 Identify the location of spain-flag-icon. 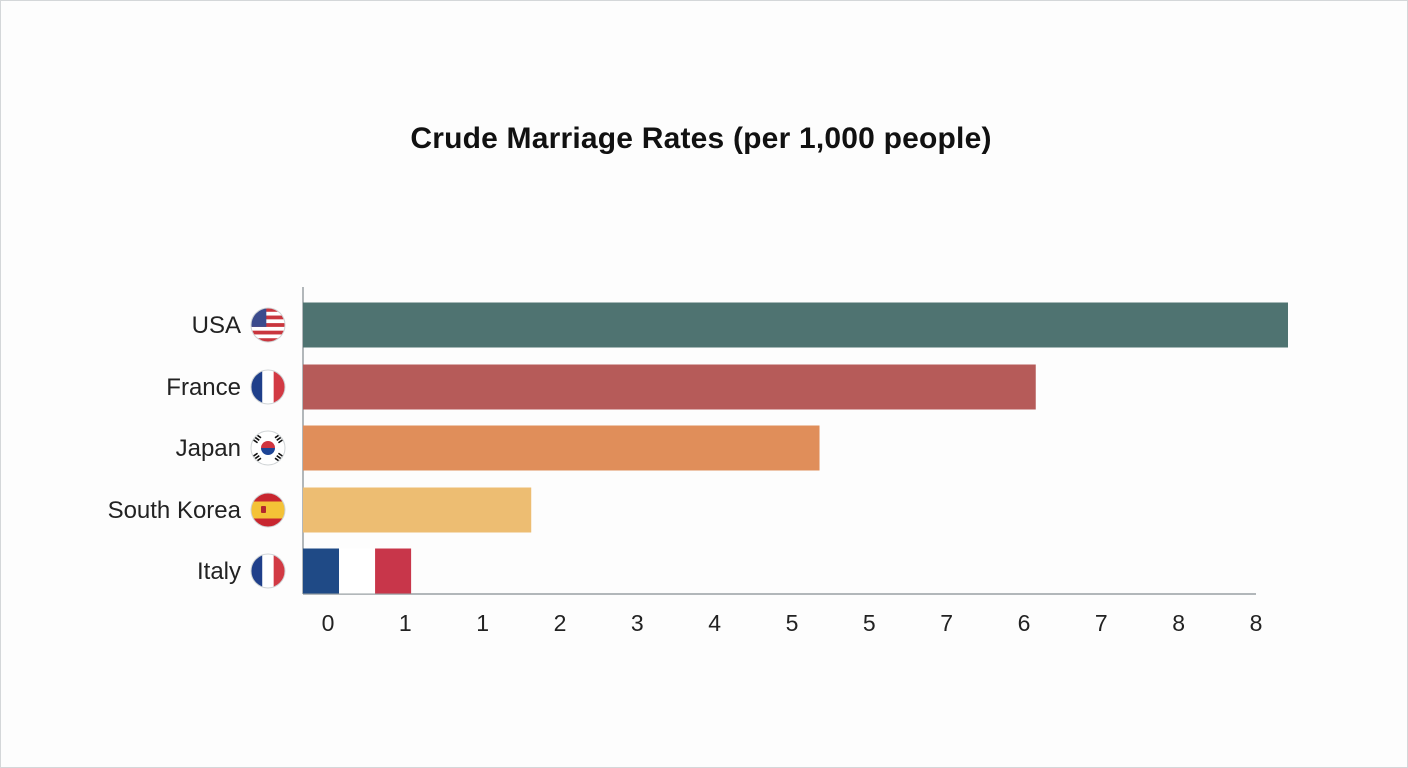
(268, 510).